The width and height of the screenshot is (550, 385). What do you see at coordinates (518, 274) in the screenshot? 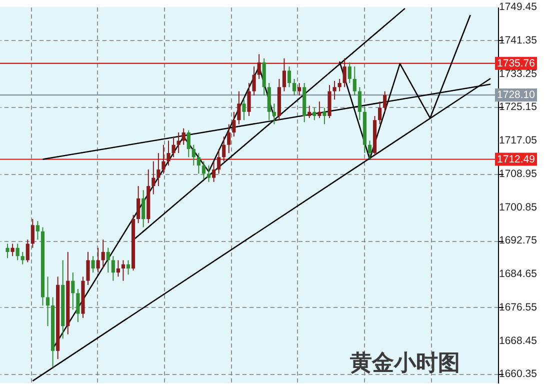
I see `y-tick-label: 1684.65` at bounding box center [518, 274].